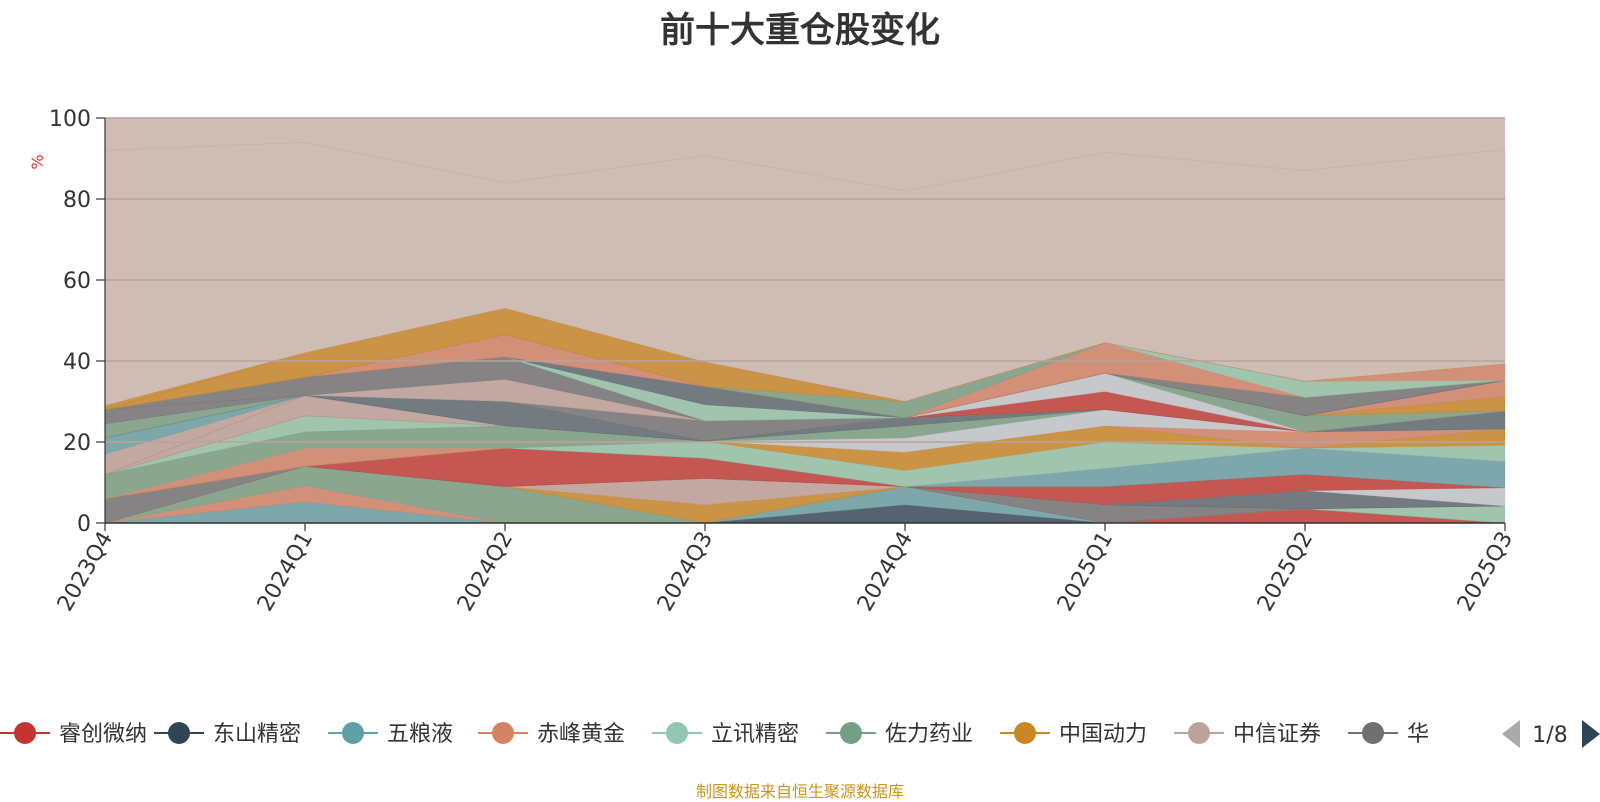  I want to click on legend-page-indicator: 1/8, so click(1549, 735).